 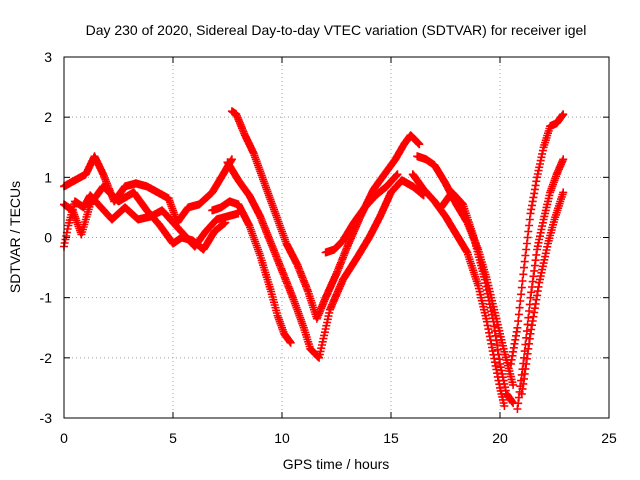 What do you see at coordinates (15, 237) in the screenshot?
I see `y-axis-title: SDTVAR / TECUs` at bounding box center [15, 237].